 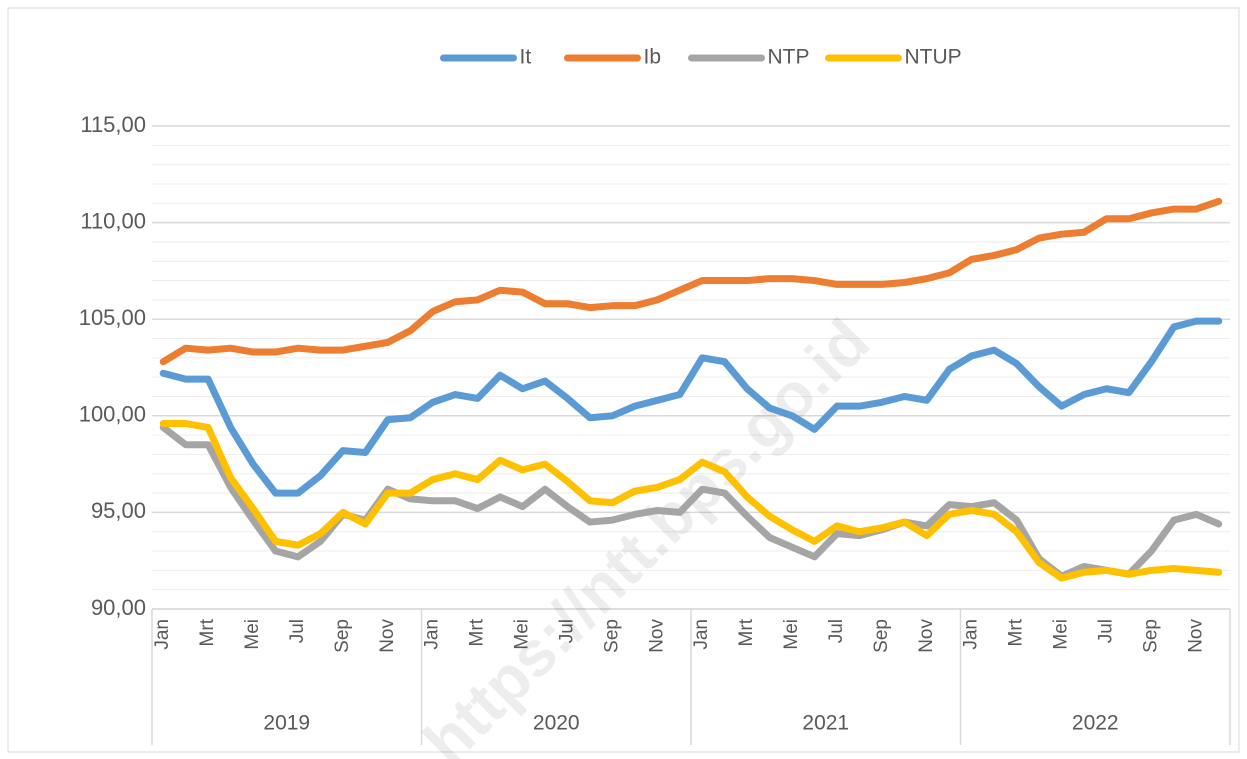 What do you see at coordinates (113, 124) in the screenshot?
I see `y-tick-label: 115,00` at bounding box center [113, 124].